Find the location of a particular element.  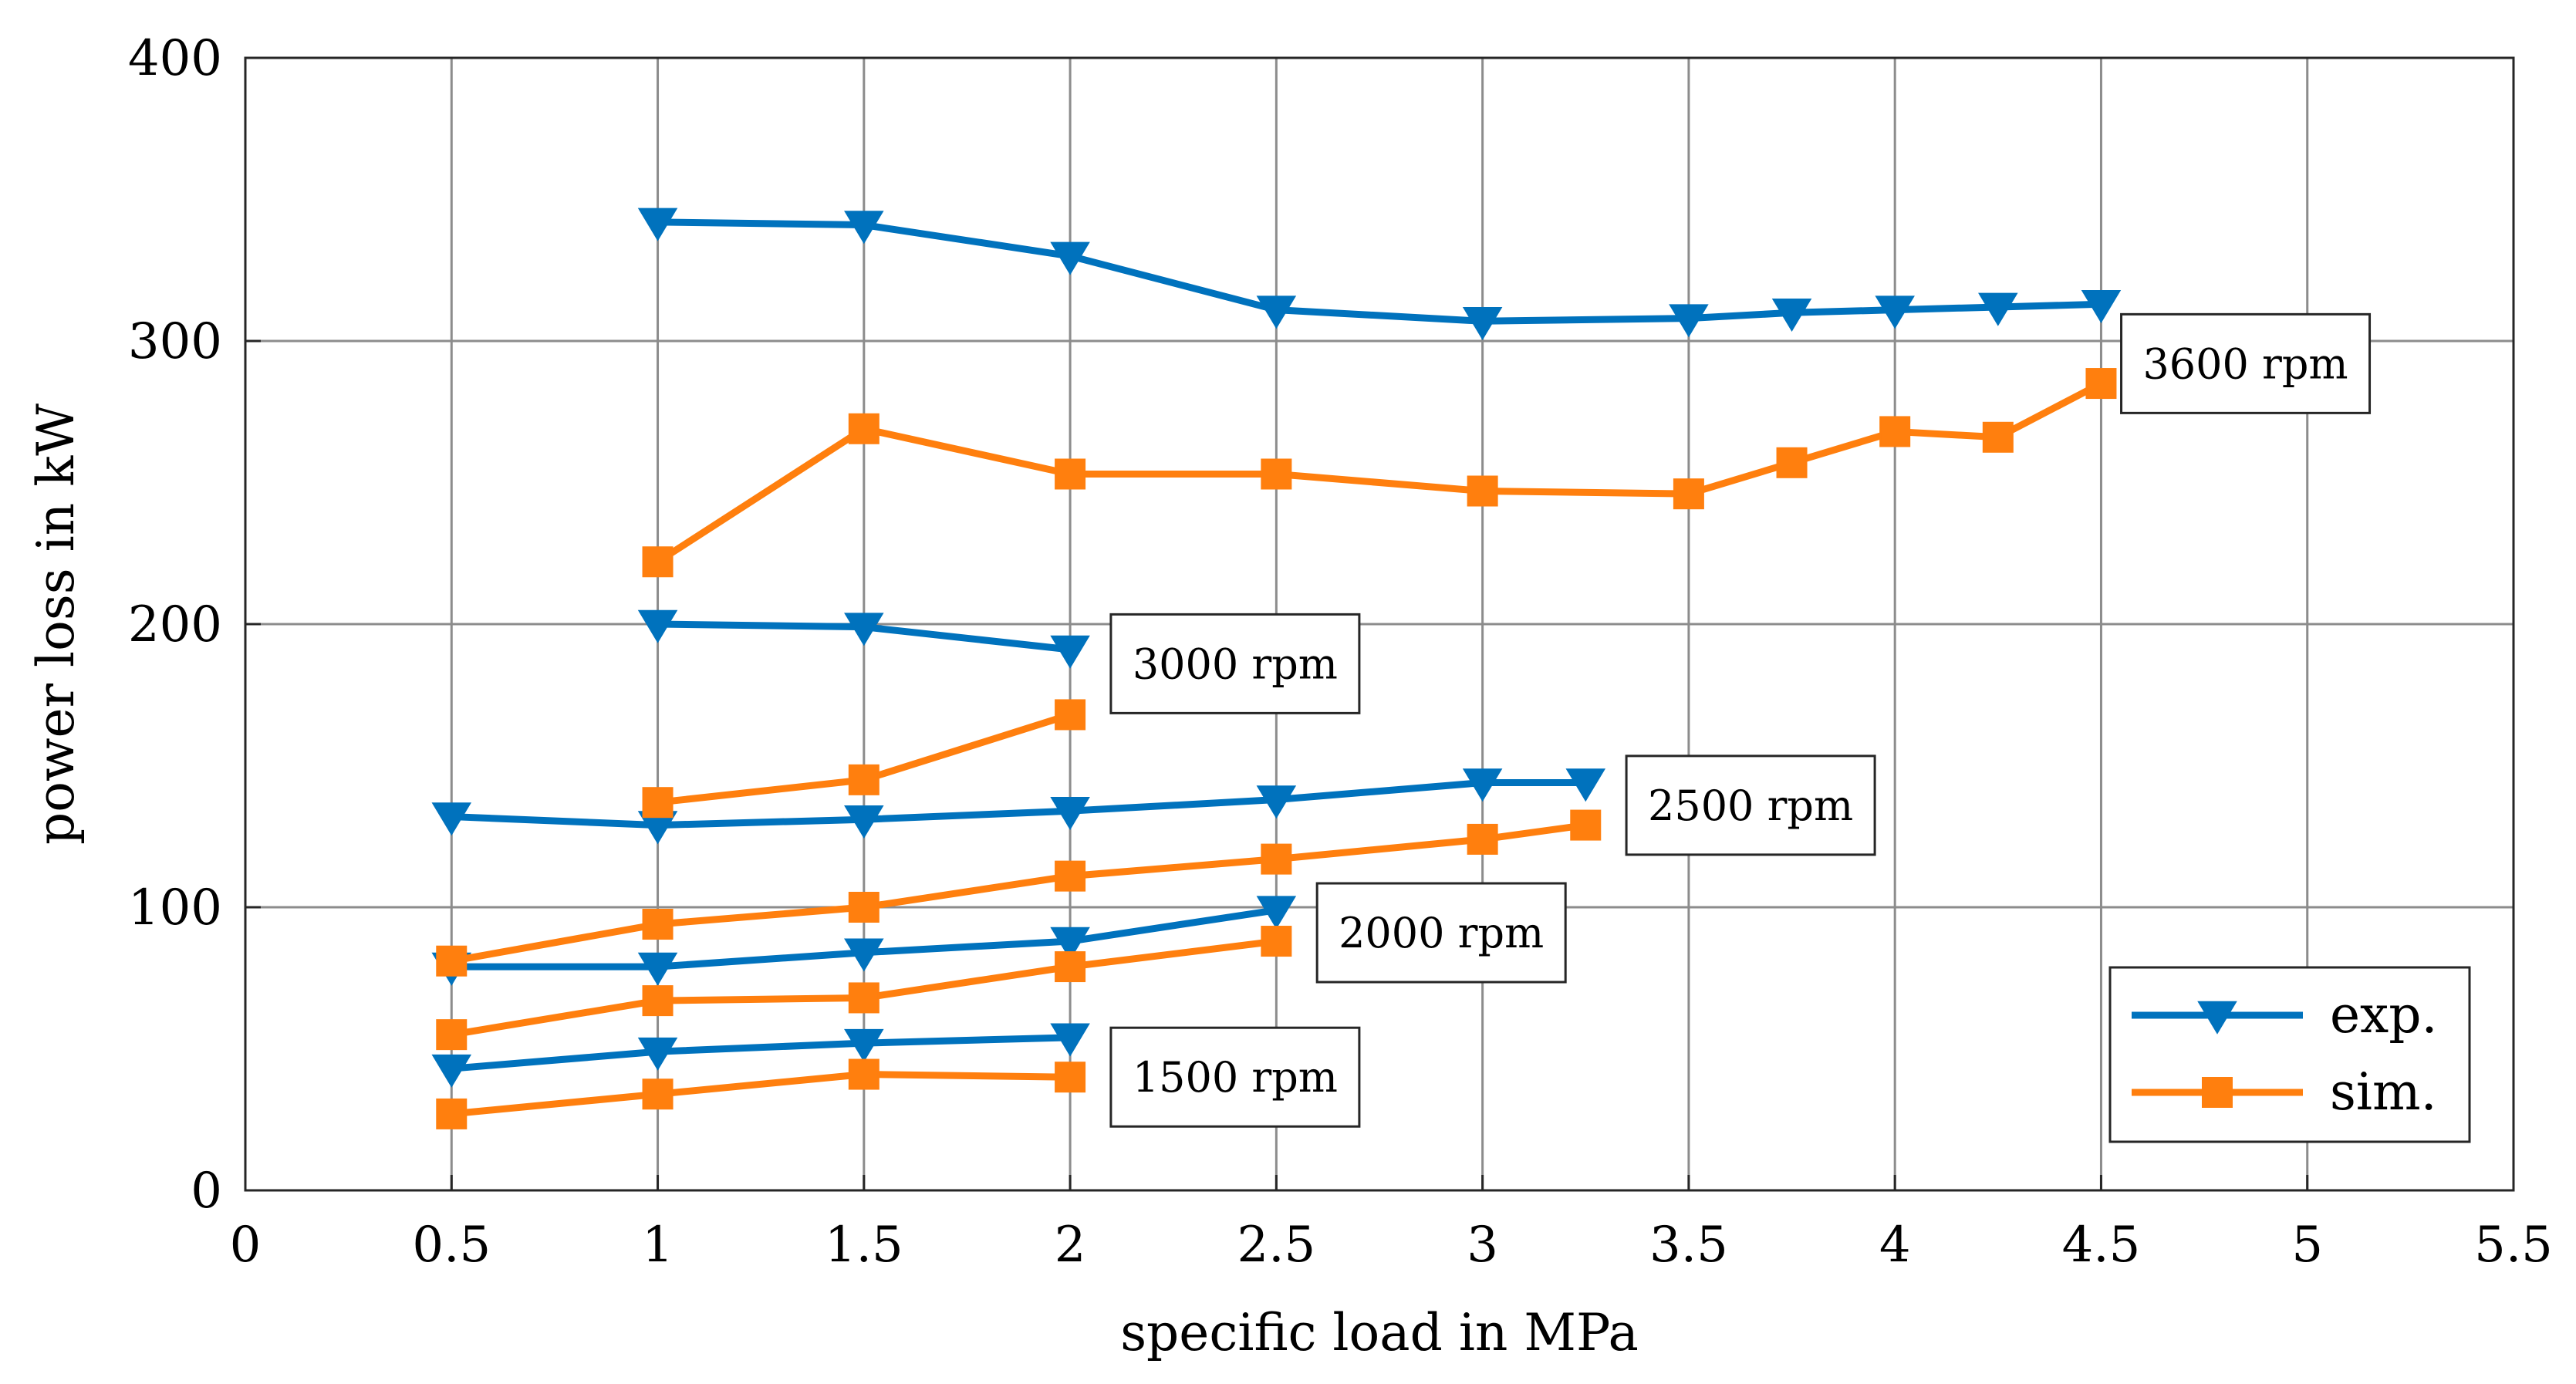

legend: exp. sim. is located at coordinates (2289, 1054).